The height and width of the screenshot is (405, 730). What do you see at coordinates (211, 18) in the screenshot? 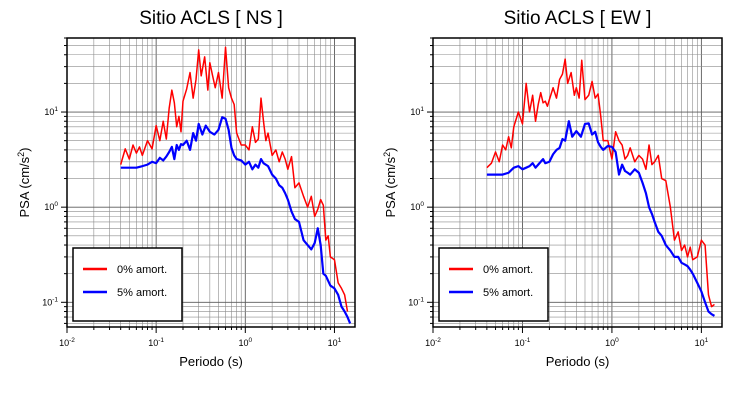
I see `chart-title: Sitio ACLS [ NS ]` at bounding box center [211, 18].